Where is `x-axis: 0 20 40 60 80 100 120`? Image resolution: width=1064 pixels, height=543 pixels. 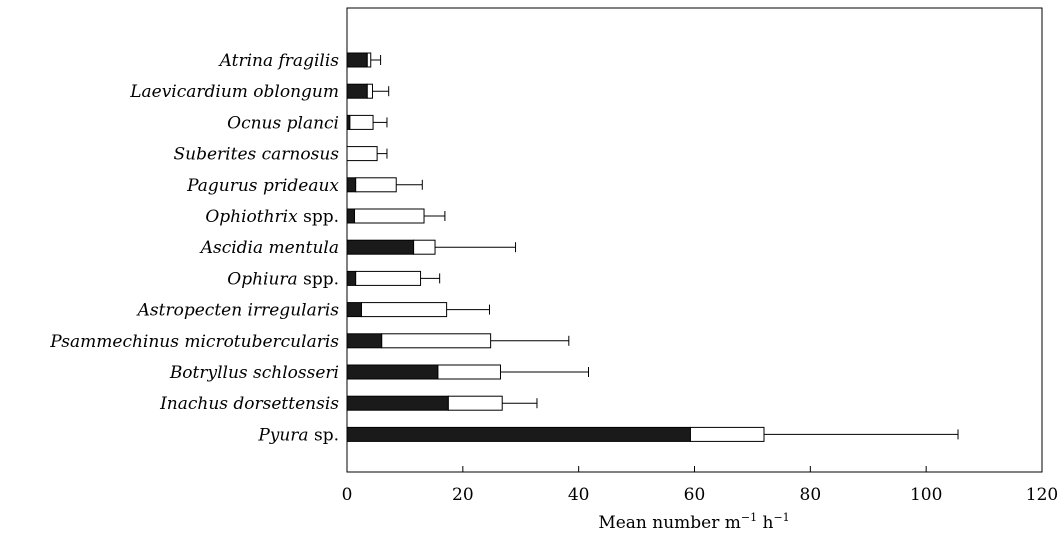 x-axis: 0 20 40 60 80 100 120 is located at coordinates (700, 485).